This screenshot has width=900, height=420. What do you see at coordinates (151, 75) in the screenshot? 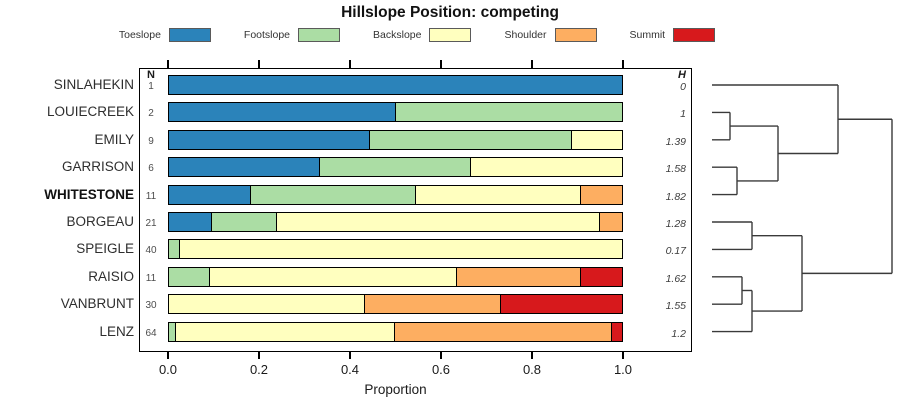
I see `n-column-header: N` at bounding box center [151, 75].